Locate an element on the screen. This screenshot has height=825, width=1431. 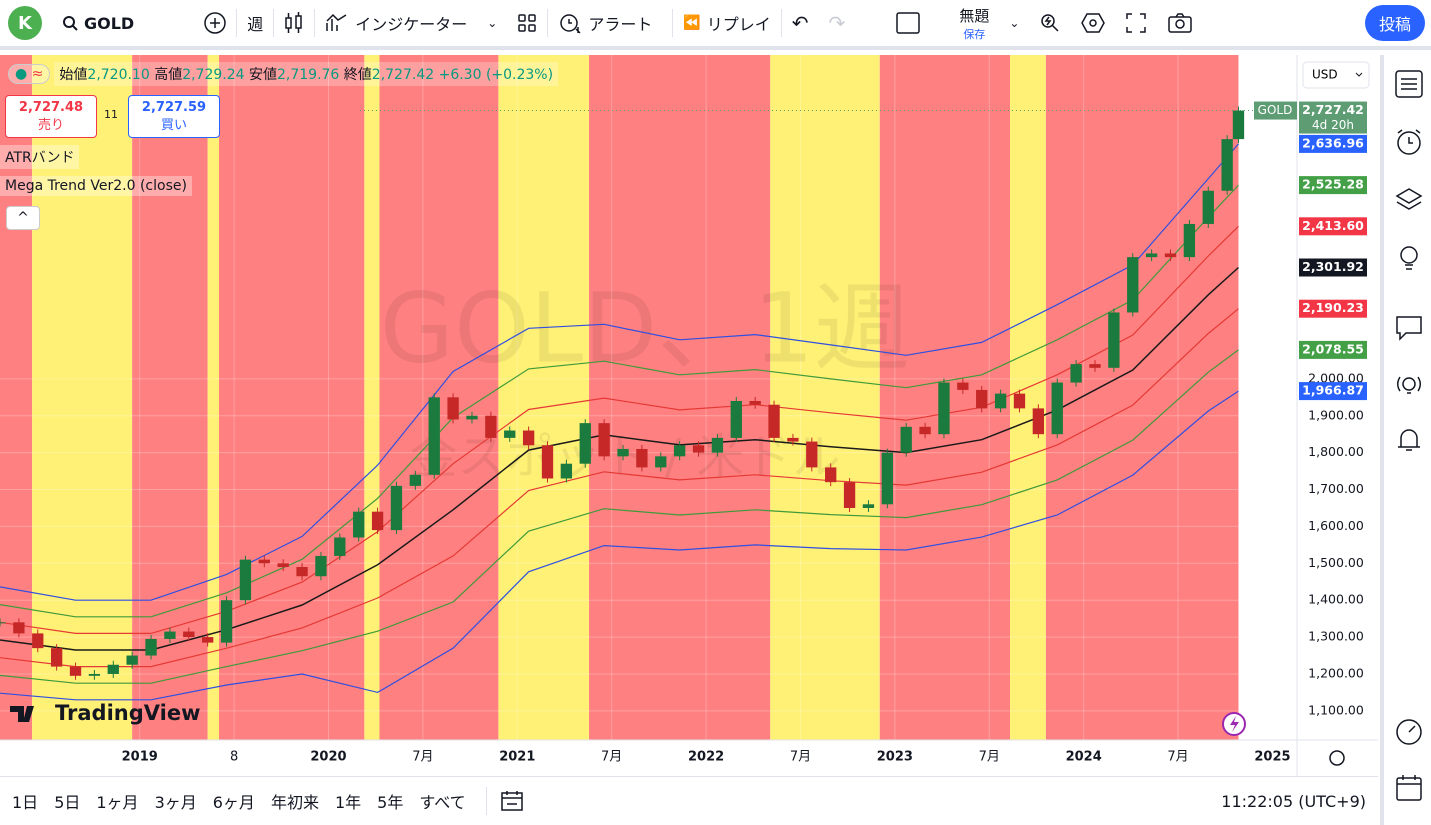
undo-button: ↶ is located at coordinates (800, 23).